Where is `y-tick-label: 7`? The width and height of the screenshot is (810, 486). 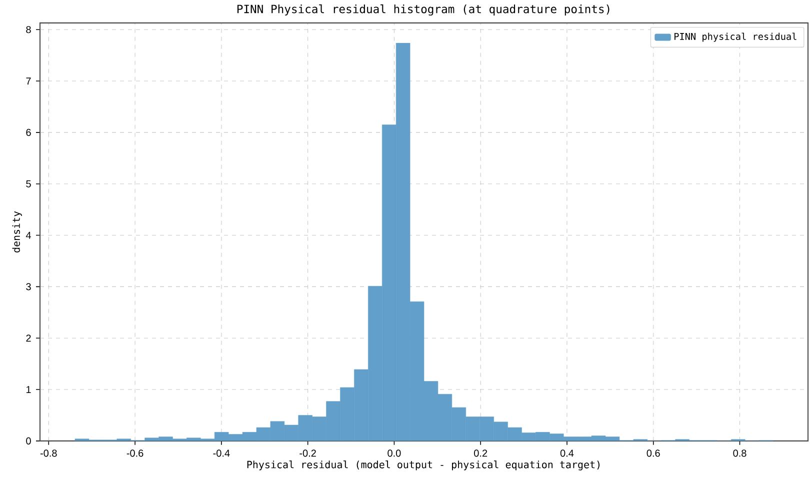 y-tick-label: 7 is located at coordinates (28, 81).